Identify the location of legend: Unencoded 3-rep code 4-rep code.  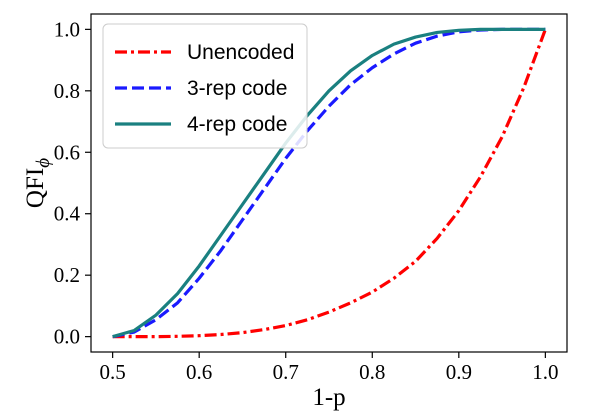
(205, 86).